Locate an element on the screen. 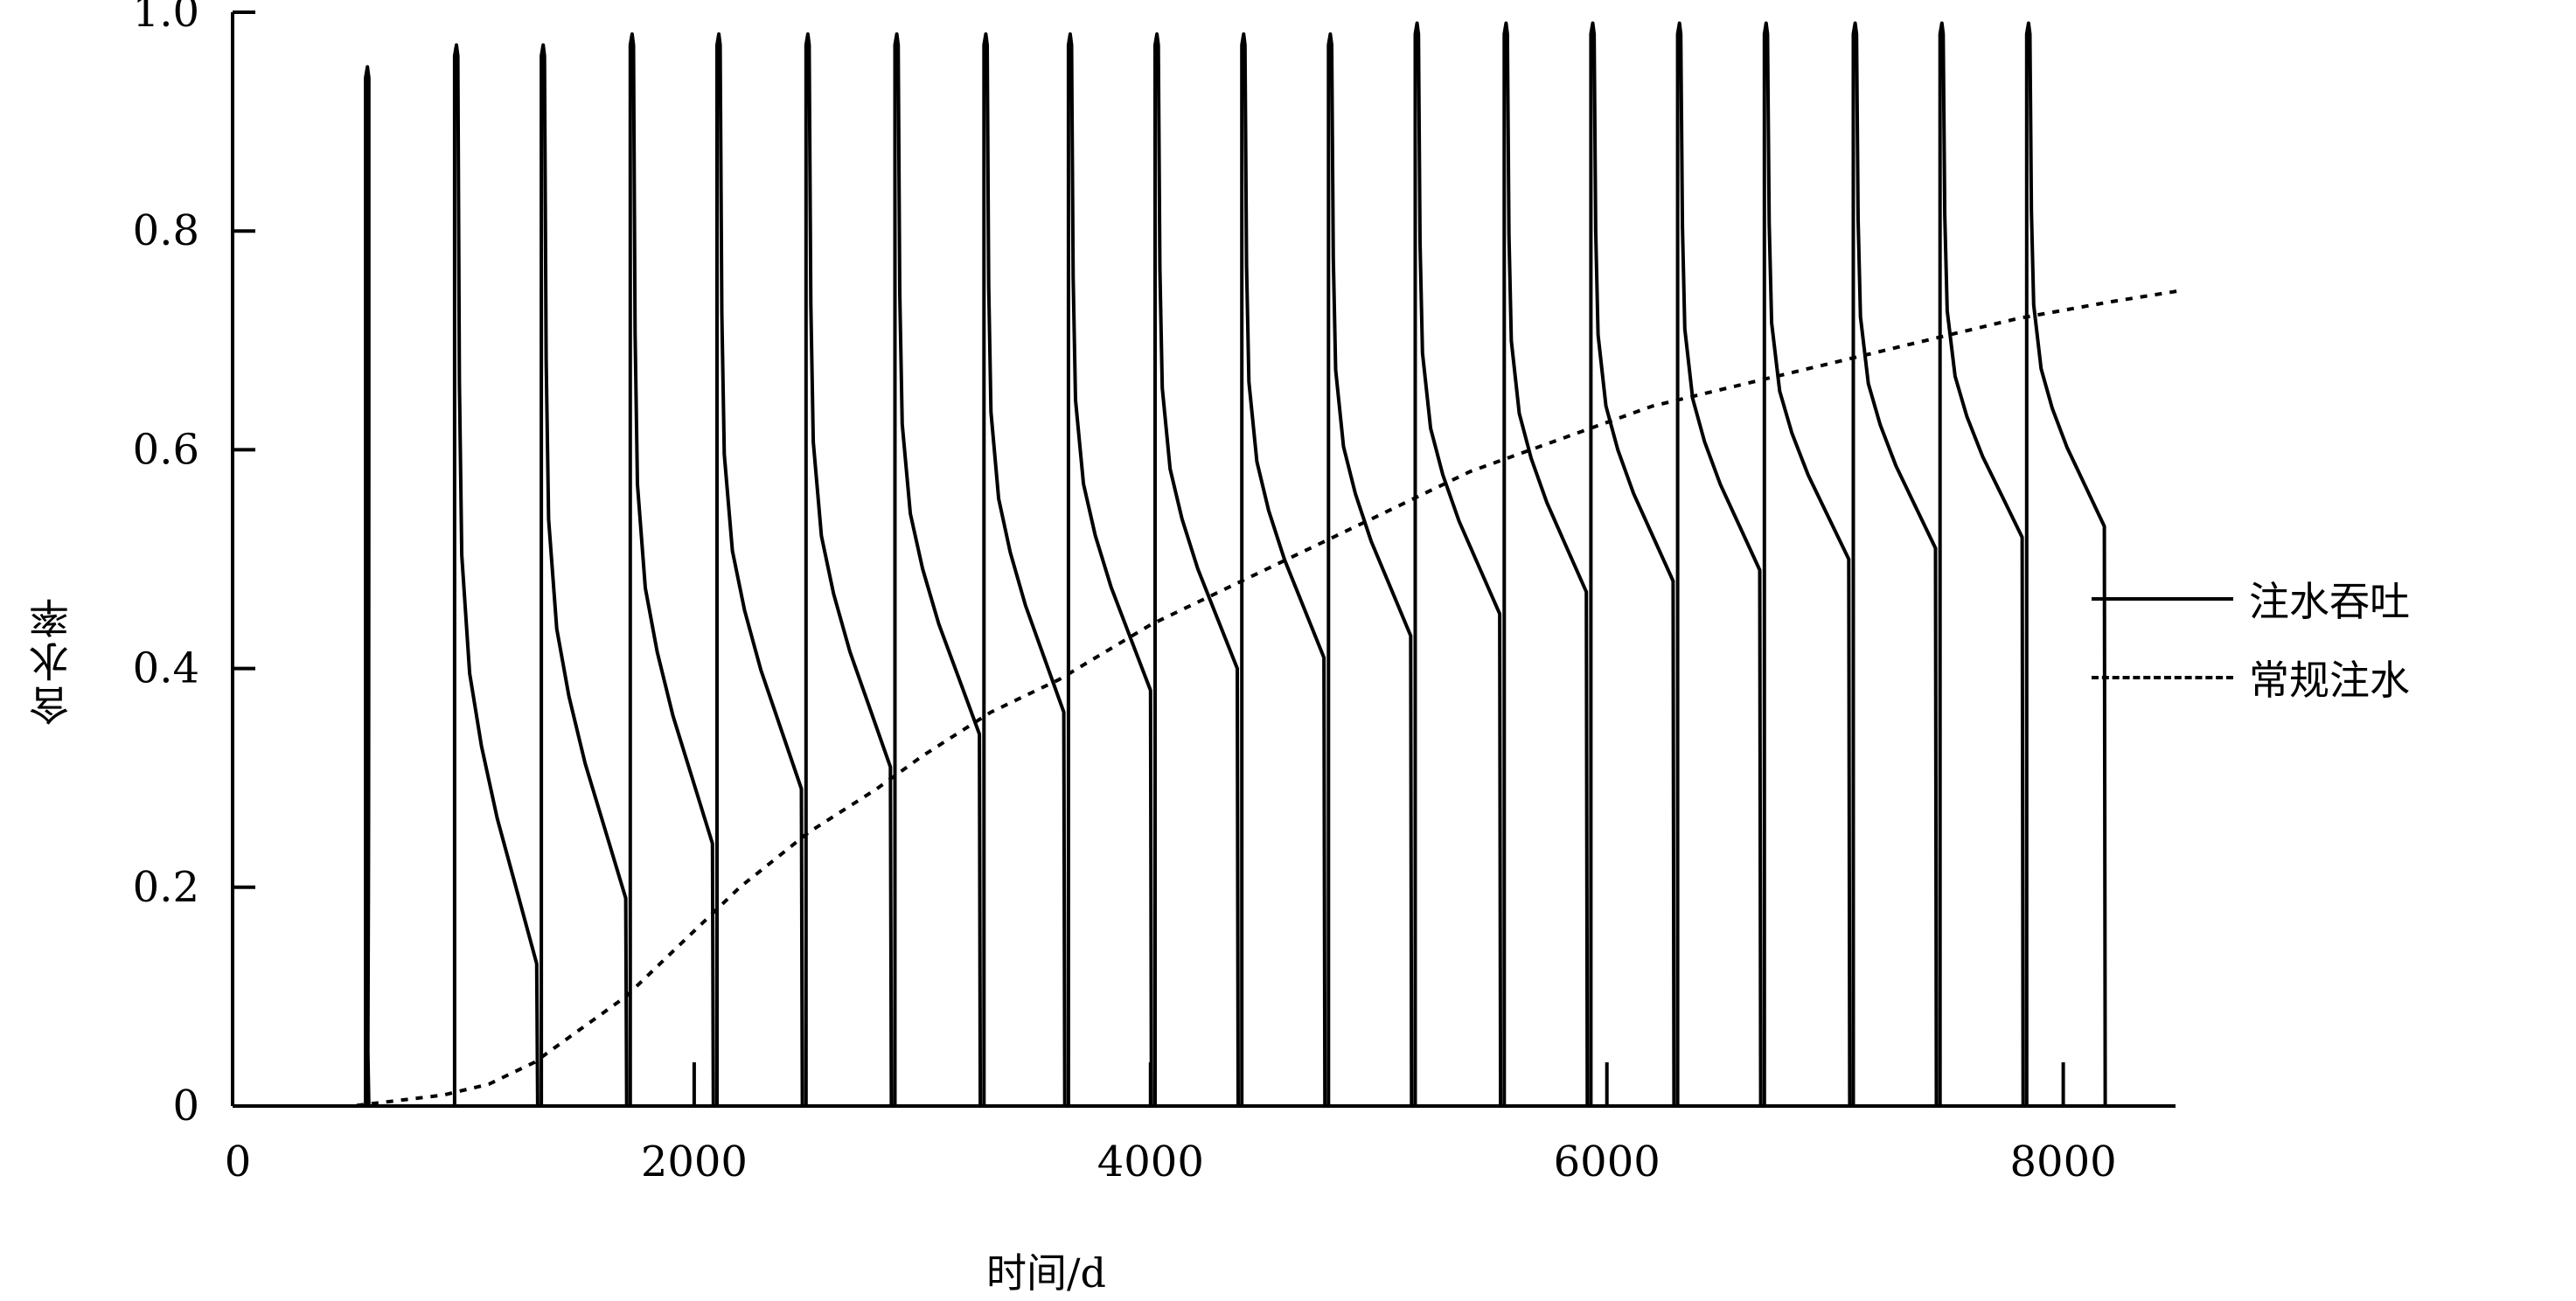 Image resolution: width=2576 pixels, height=1301 pixels. y-tick-label: 0.6 is located at coordinates (166, 449).